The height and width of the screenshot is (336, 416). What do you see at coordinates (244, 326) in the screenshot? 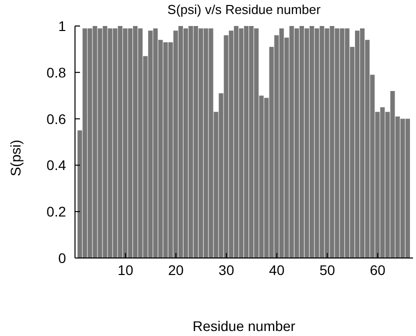
I see `x-axis-title: Residue number` at bounding box center [244, 326].